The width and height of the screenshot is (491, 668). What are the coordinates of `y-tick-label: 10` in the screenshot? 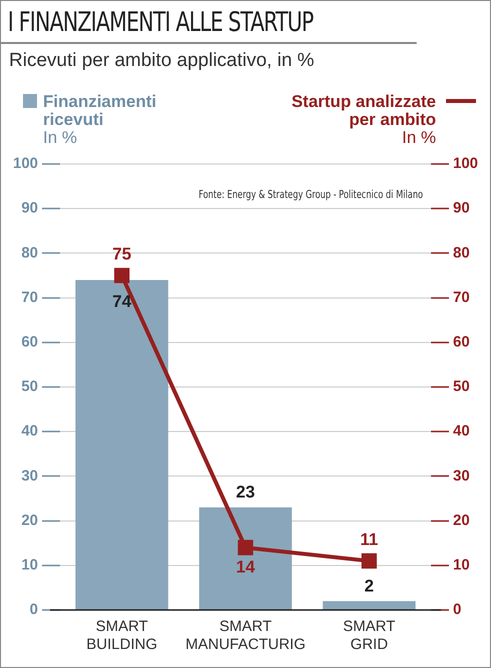 It's located at (29, 565).